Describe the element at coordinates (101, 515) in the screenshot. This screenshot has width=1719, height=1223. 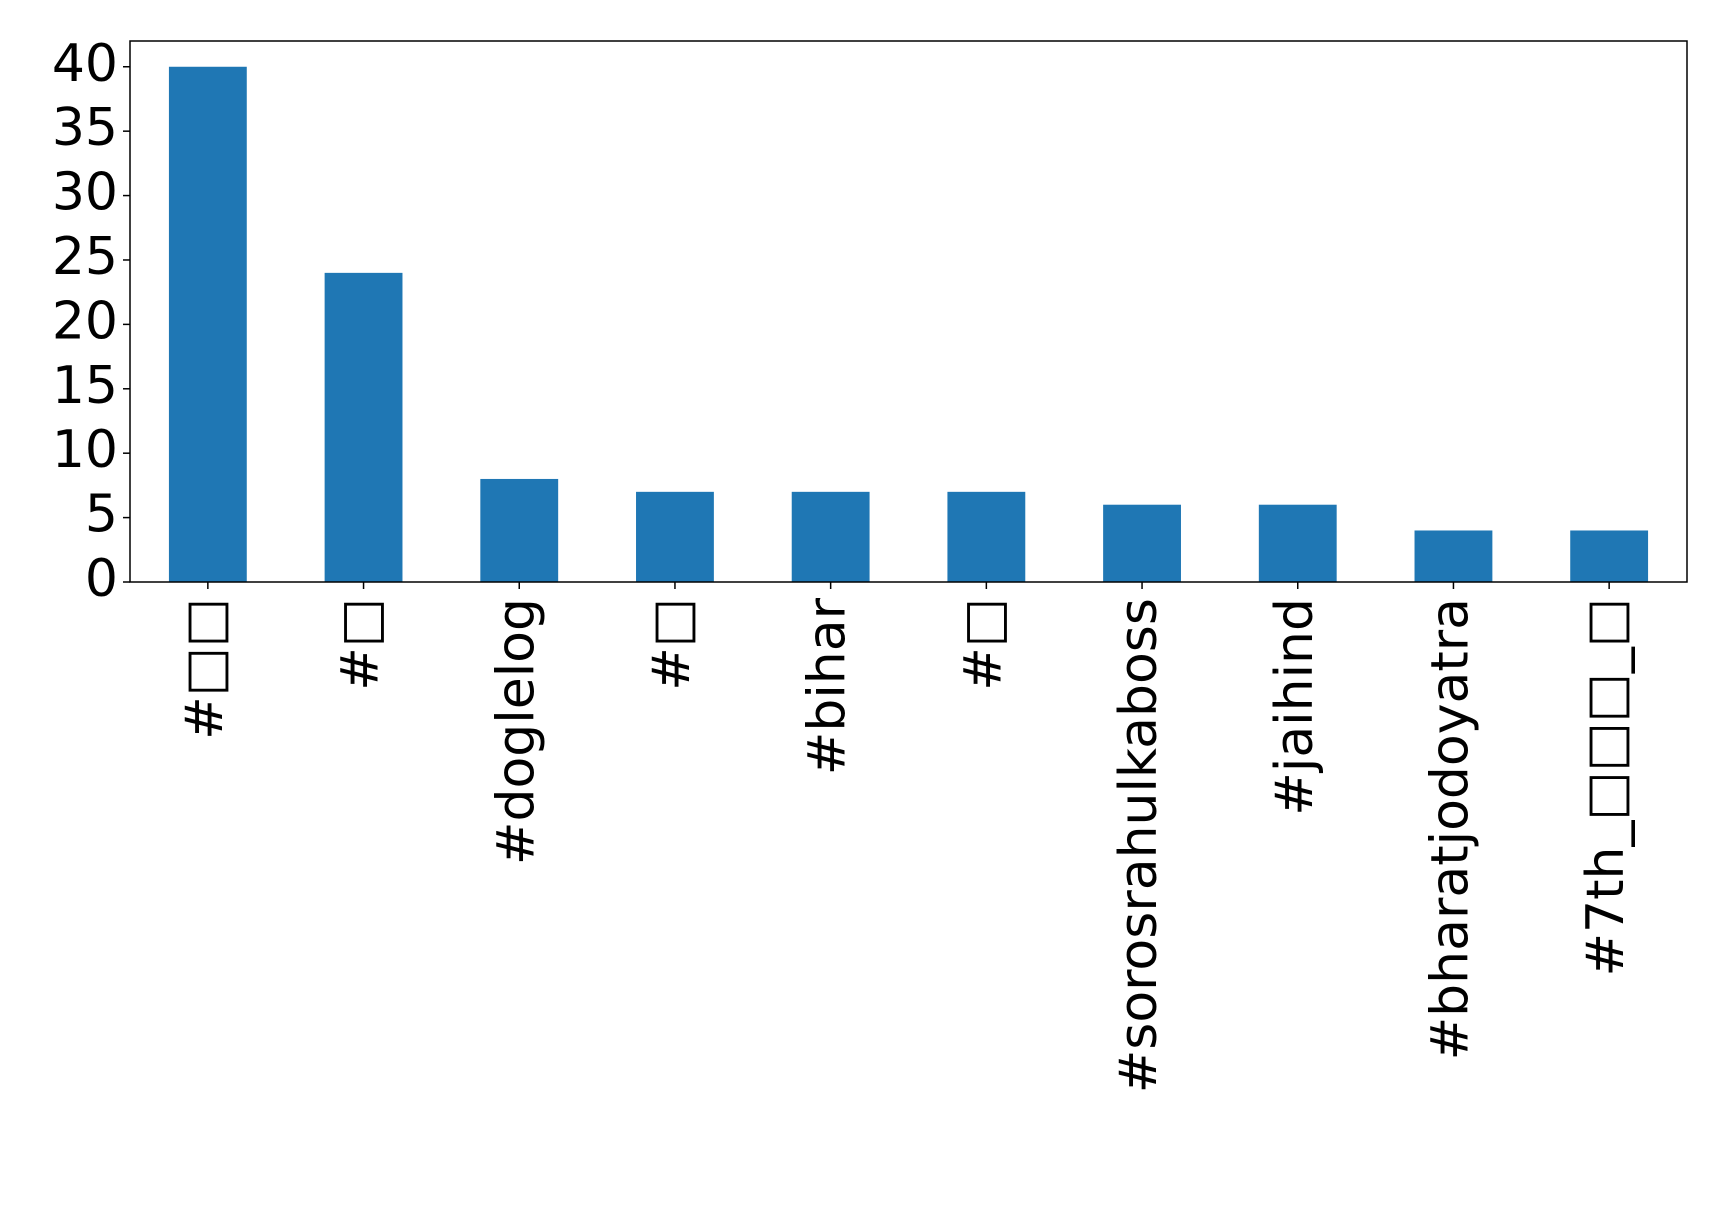
I see `y-tick-label: 5` at that location.